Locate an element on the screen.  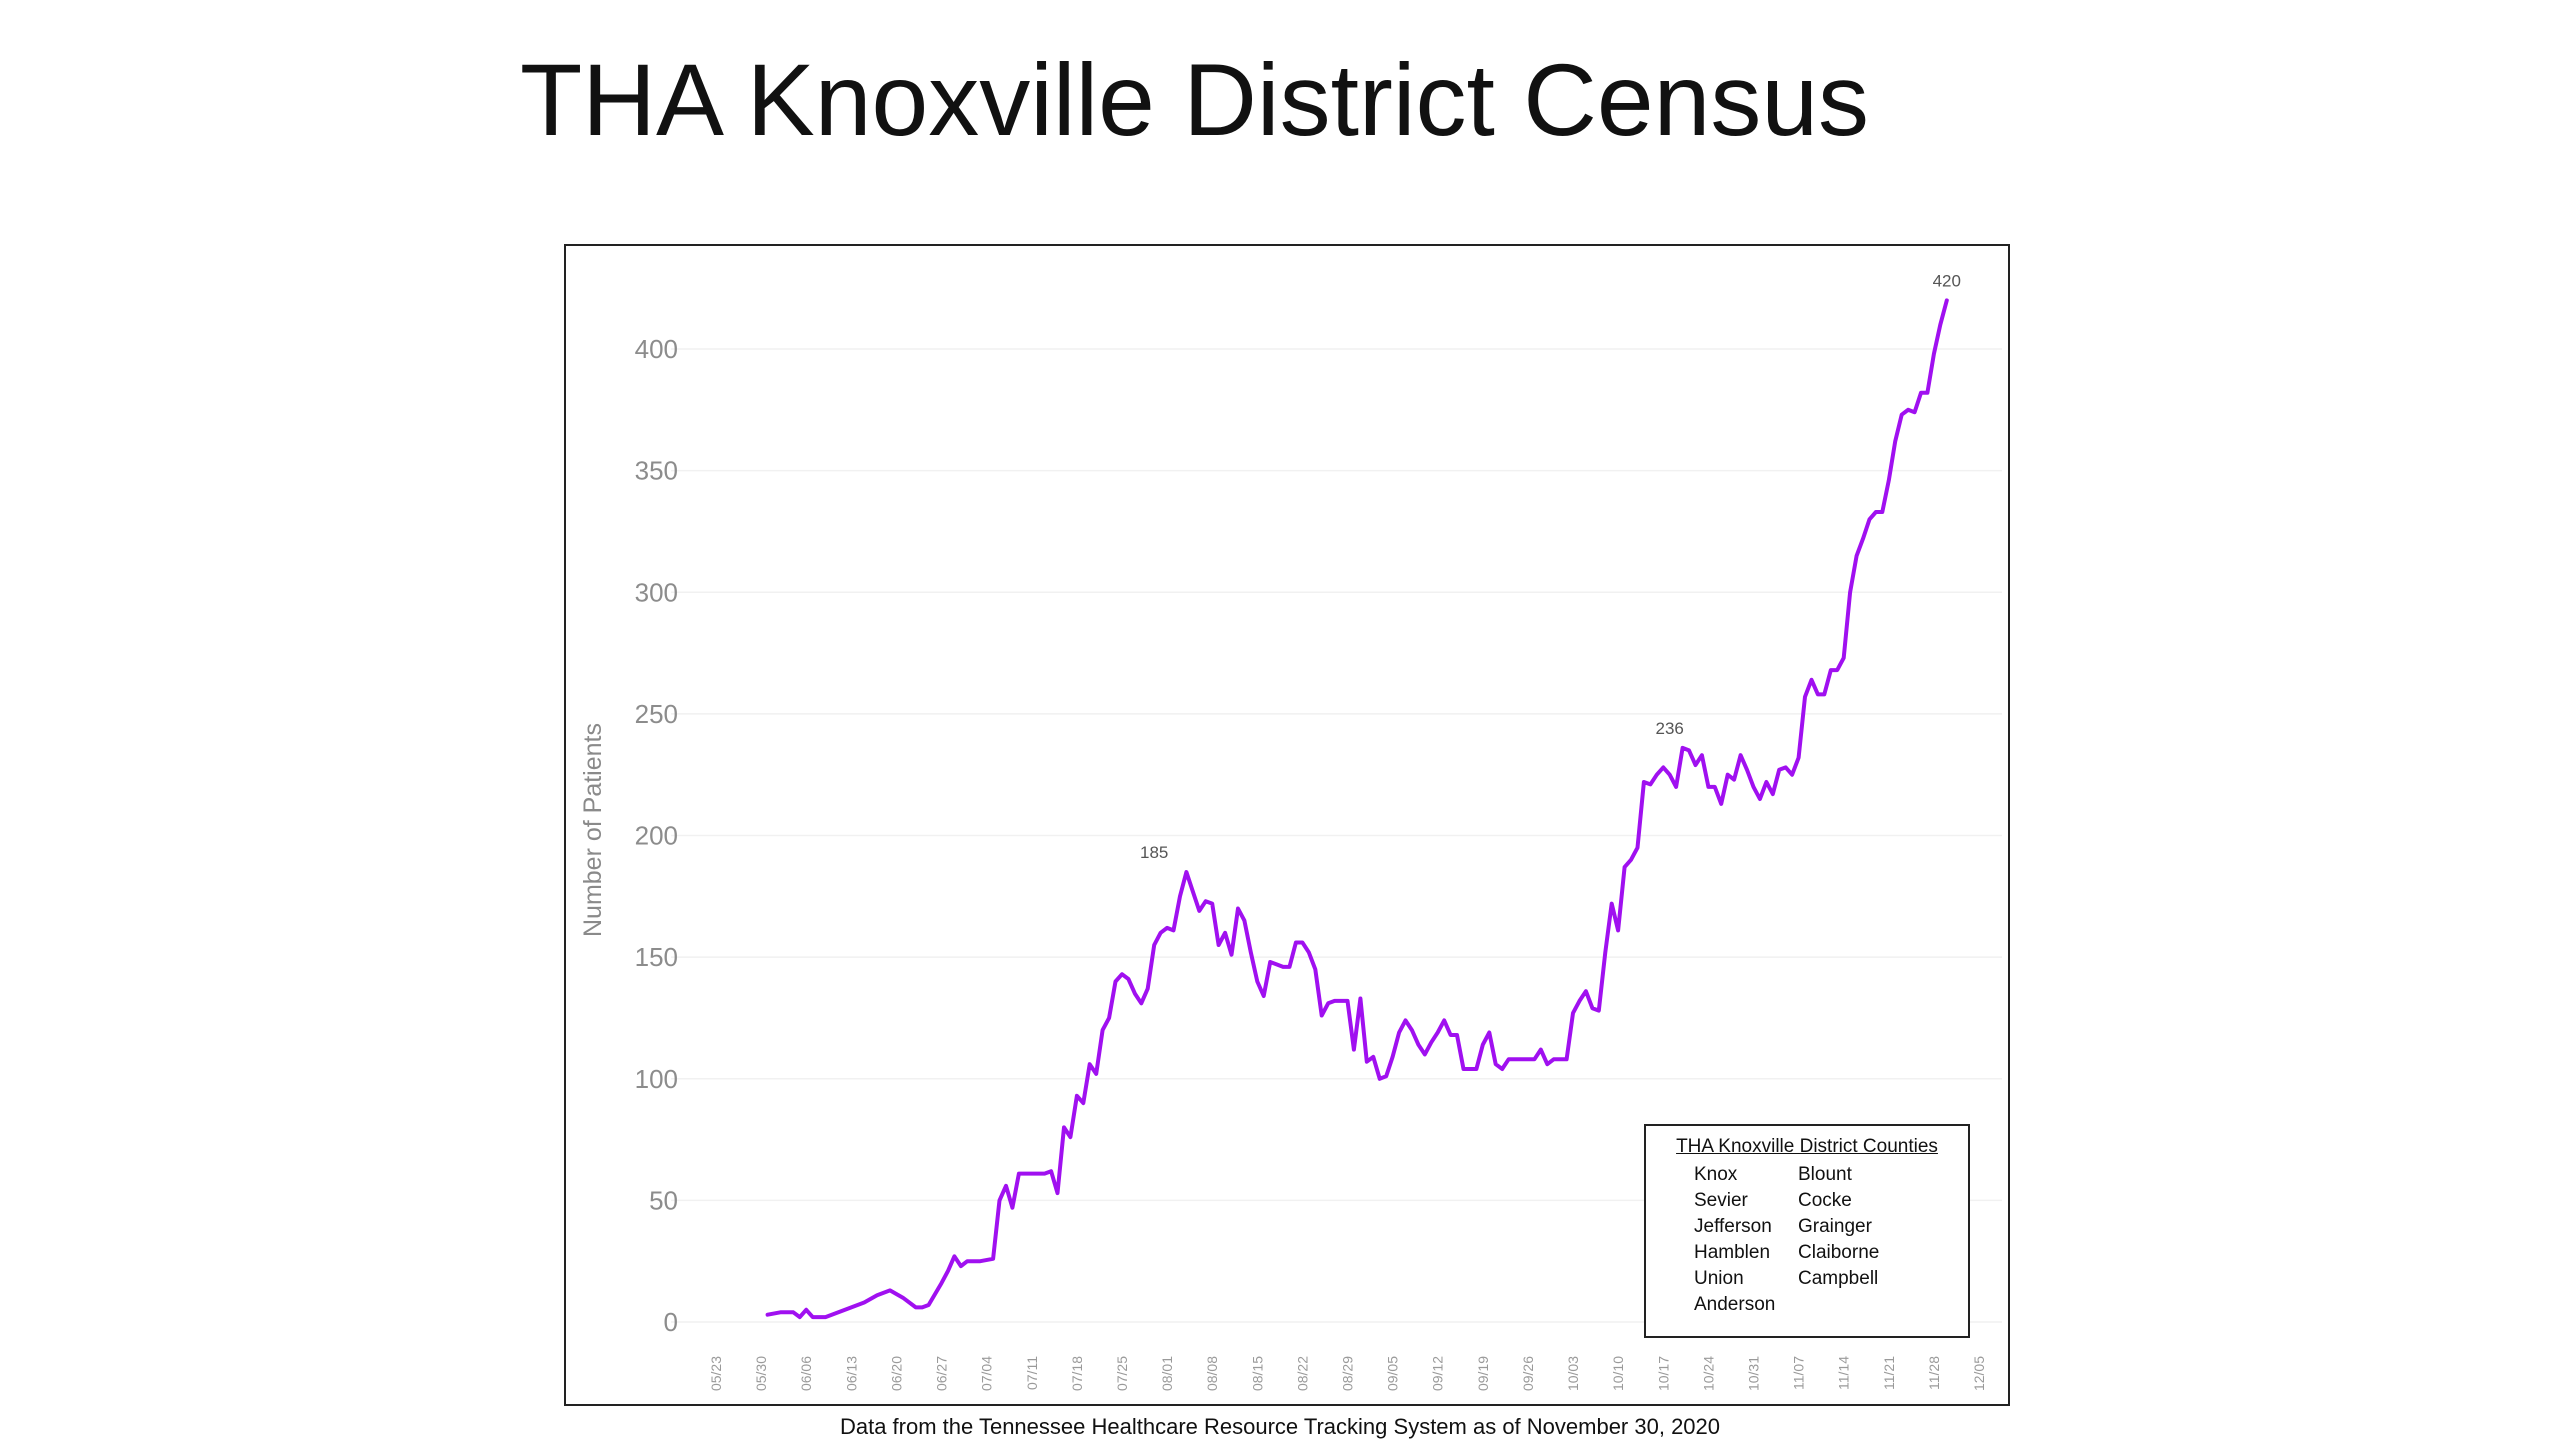
peak-value-label: 236 is located at coordinates (1670, 728).